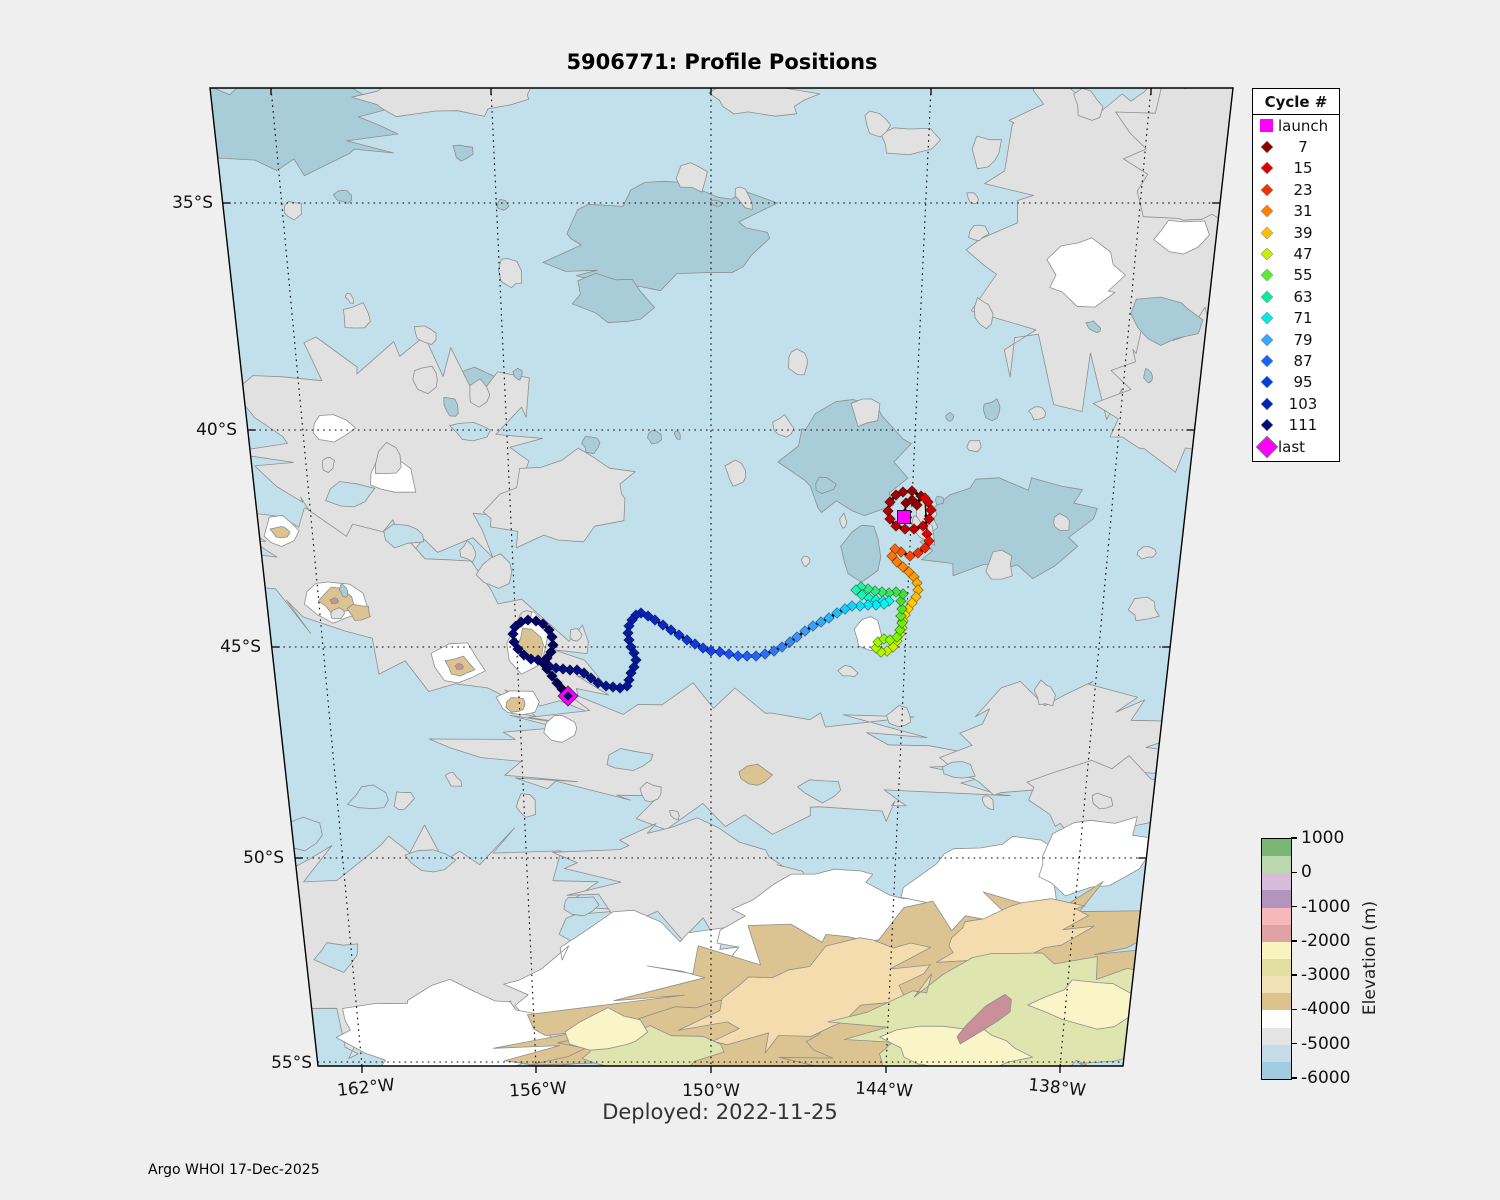 The image size is (1500, 1200). I want to click on legend-label: 31, so click(1303, 211).